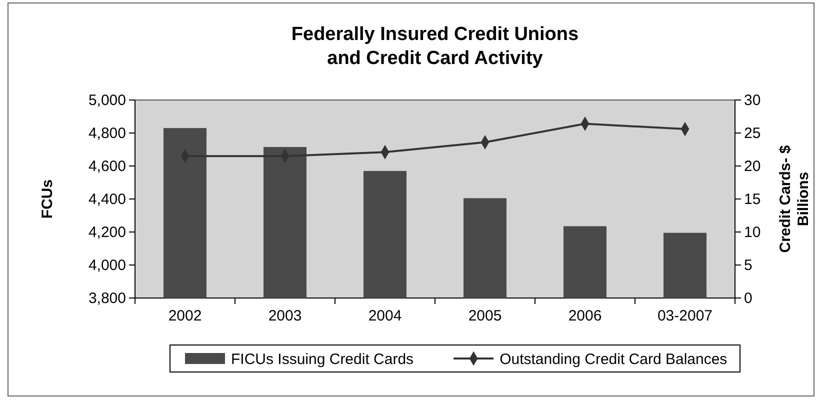 The width and height of the screenshot is (822, 401). Describe the element at coordinates (485, 316) in the screenshot. I see `x-tick-label: 2005` at that location.